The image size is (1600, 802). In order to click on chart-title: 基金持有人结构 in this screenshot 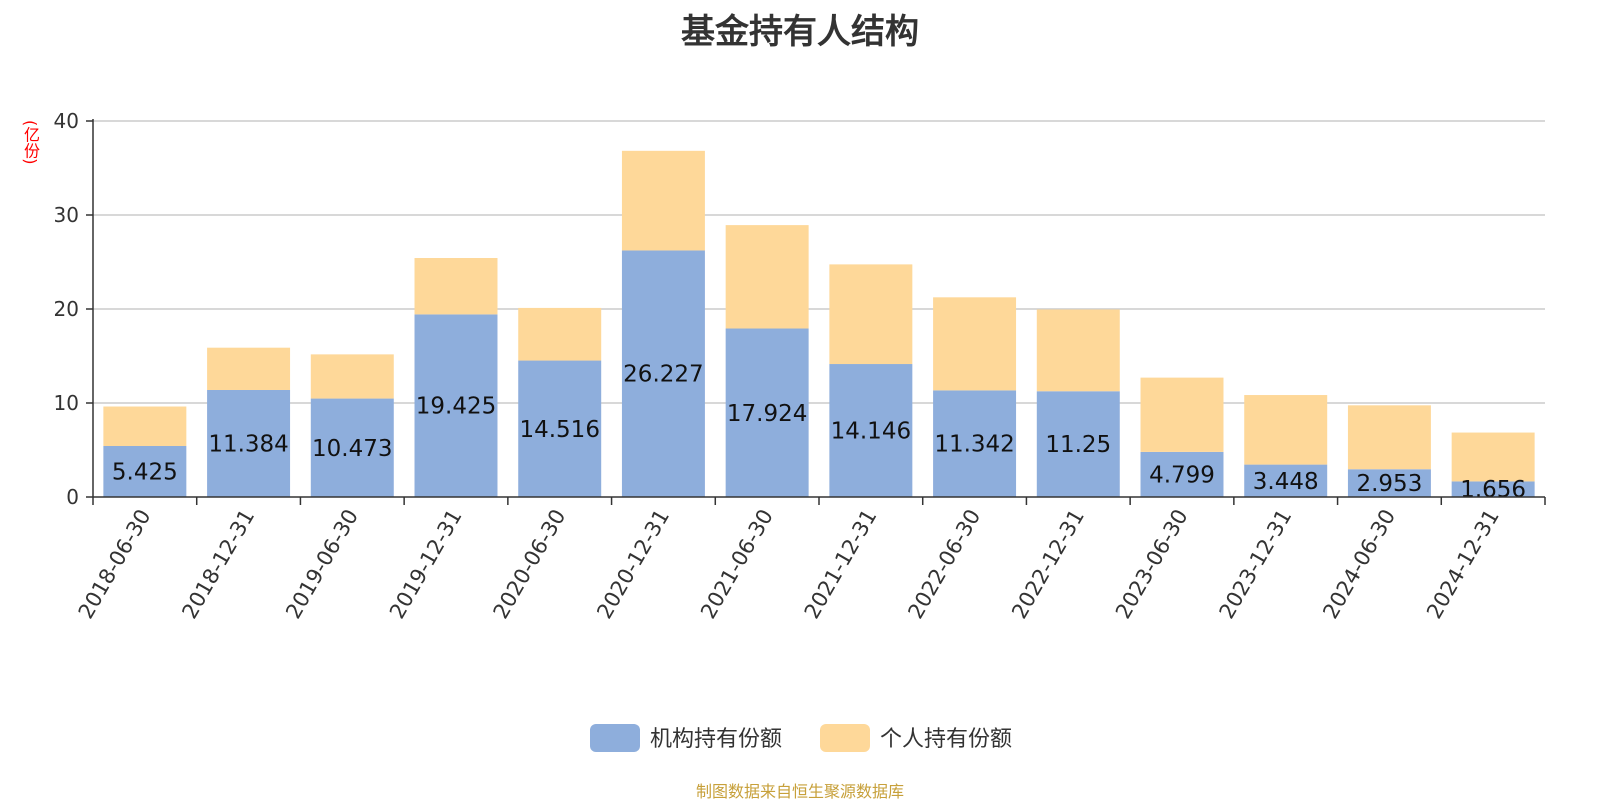, I will do `click(800, 32)`.